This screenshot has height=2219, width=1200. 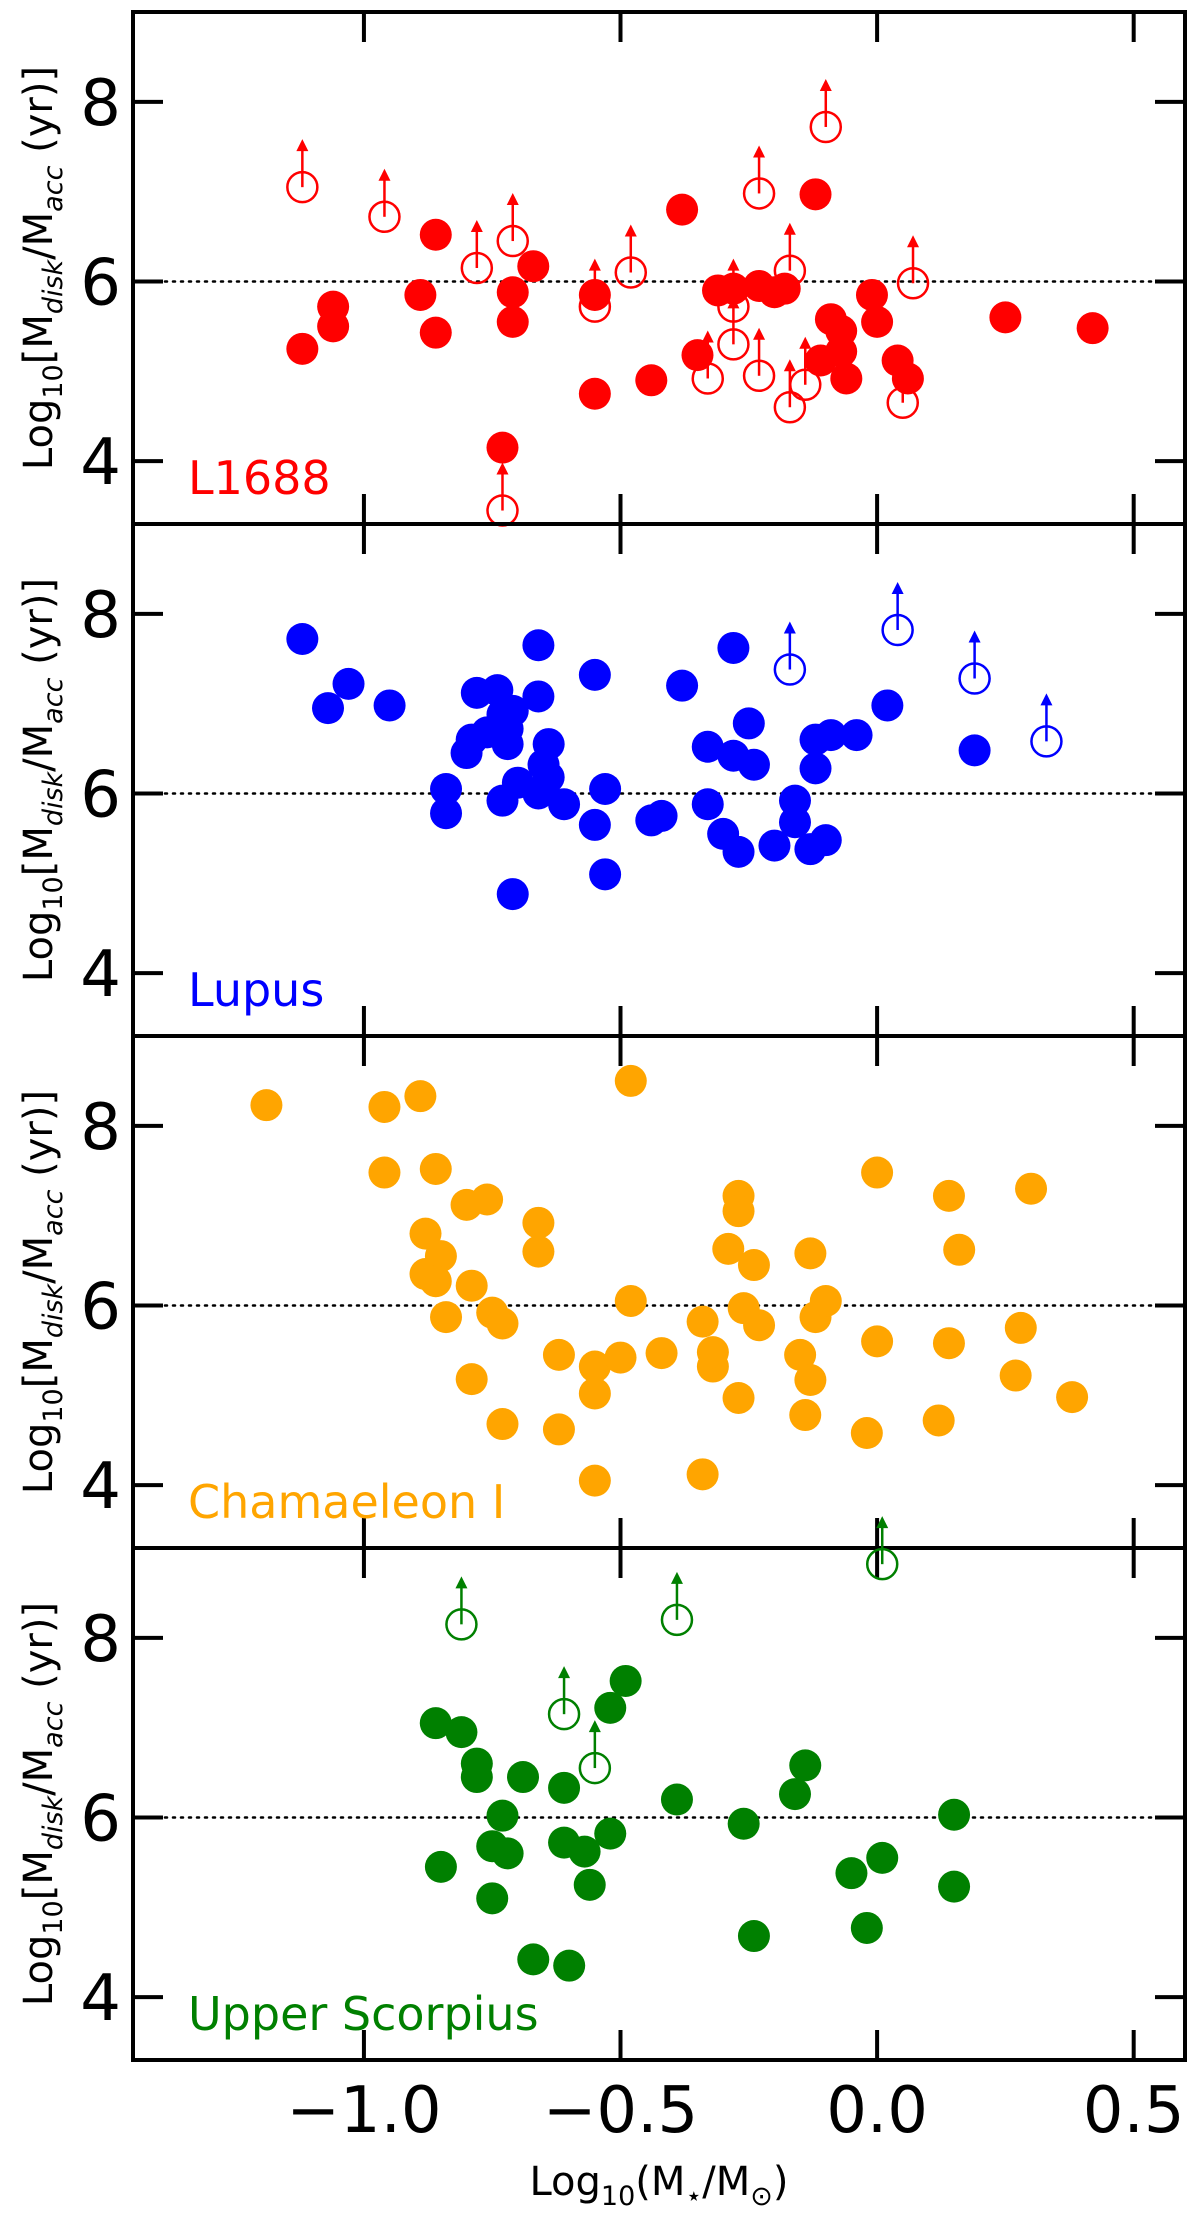 What do you see at coordinates (877, 2111) in the screenshot?
I see `x-tick-label: 0.0` at bounding box center [877, 2111].